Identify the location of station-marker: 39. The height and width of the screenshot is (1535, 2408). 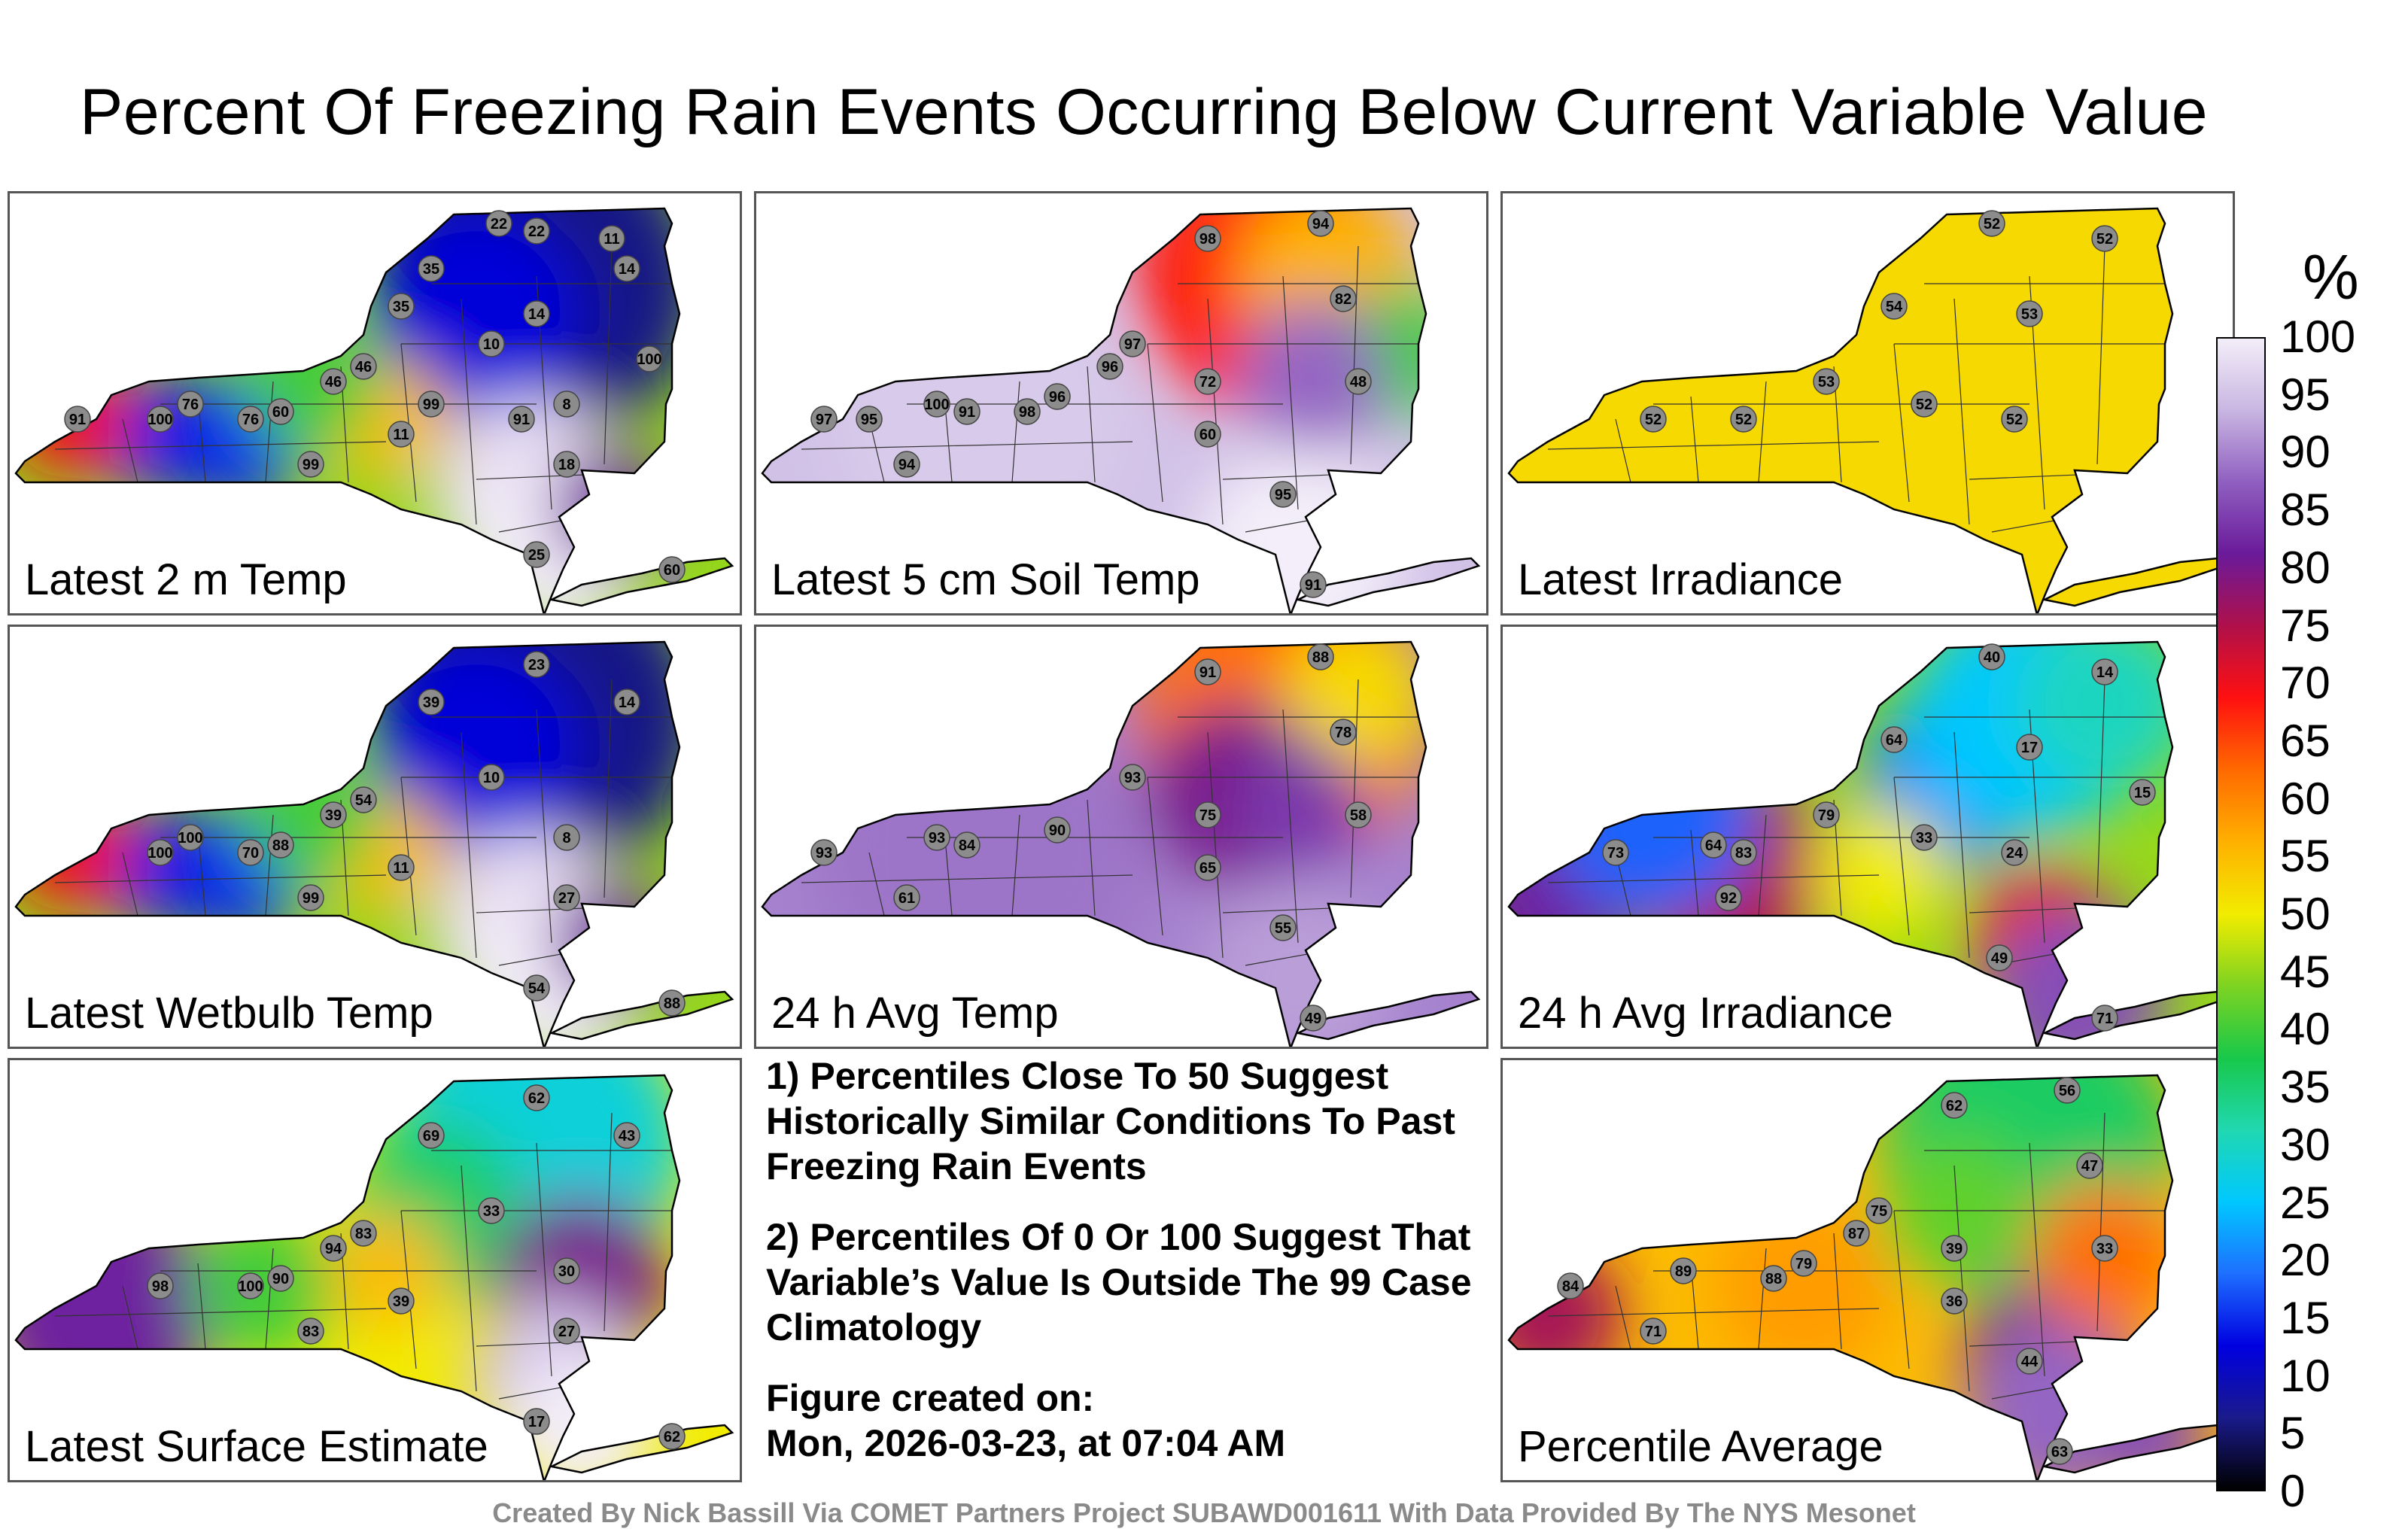
(401, 1301).